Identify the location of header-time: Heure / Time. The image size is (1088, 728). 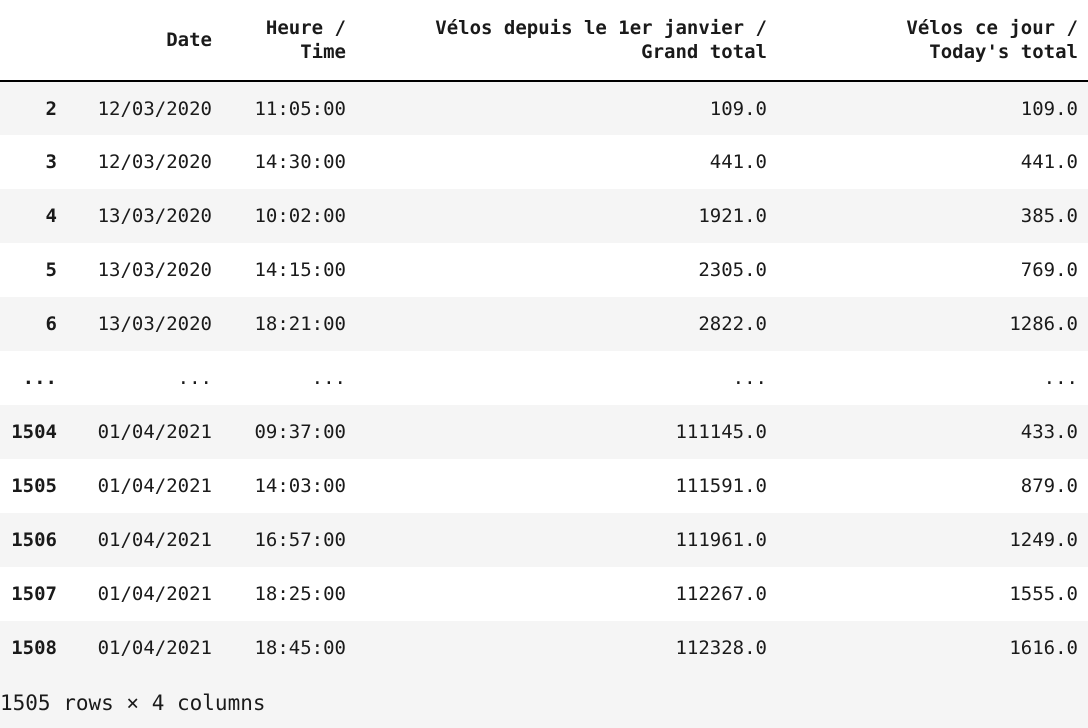
(289, 41).